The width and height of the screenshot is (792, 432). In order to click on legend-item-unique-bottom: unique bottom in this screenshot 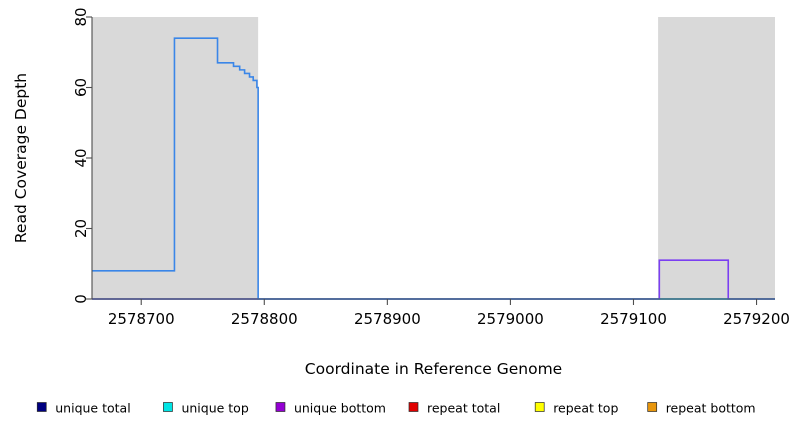, I will do `click(330, 408)`.